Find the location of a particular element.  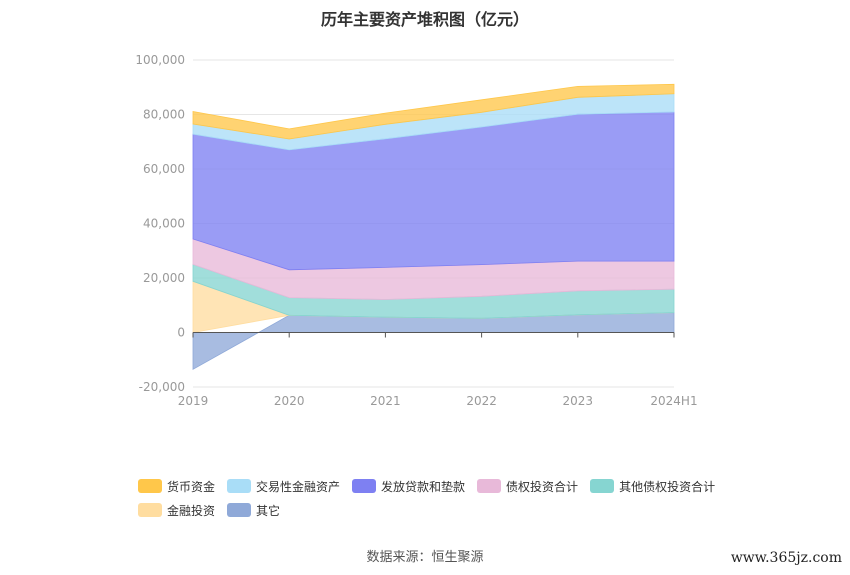

legend-label: 债权投资合计 is located at coordinates (542, 486).